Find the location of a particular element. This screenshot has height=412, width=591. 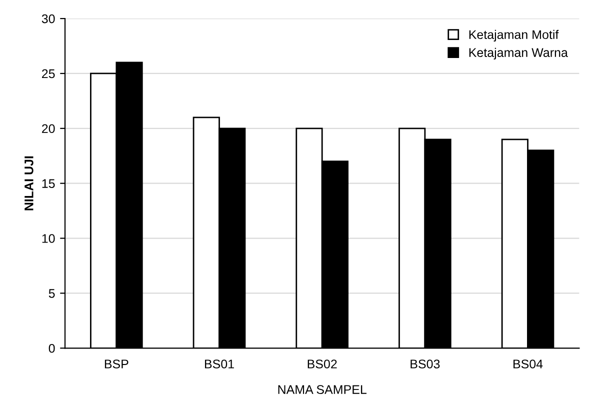

x-tick-label: BS03 is located at coordinates (425, 364).